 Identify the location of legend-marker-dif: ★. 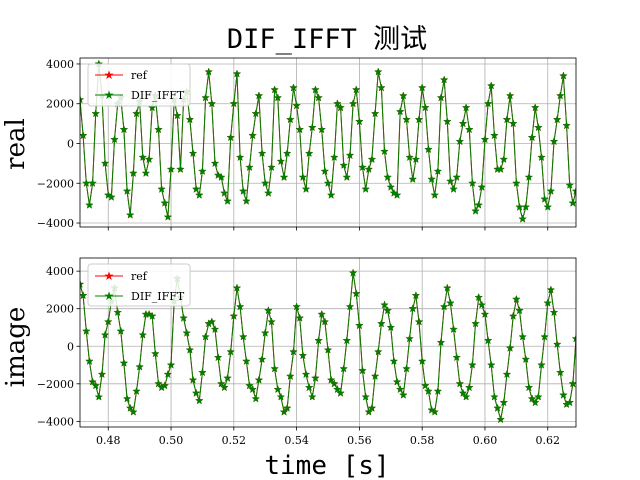
(109, 95).